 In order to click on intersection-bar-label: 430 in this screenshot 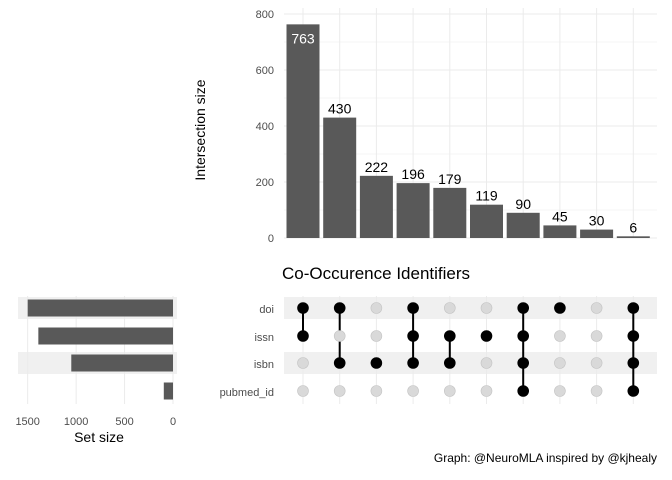, I will do `click(340, 109)`.